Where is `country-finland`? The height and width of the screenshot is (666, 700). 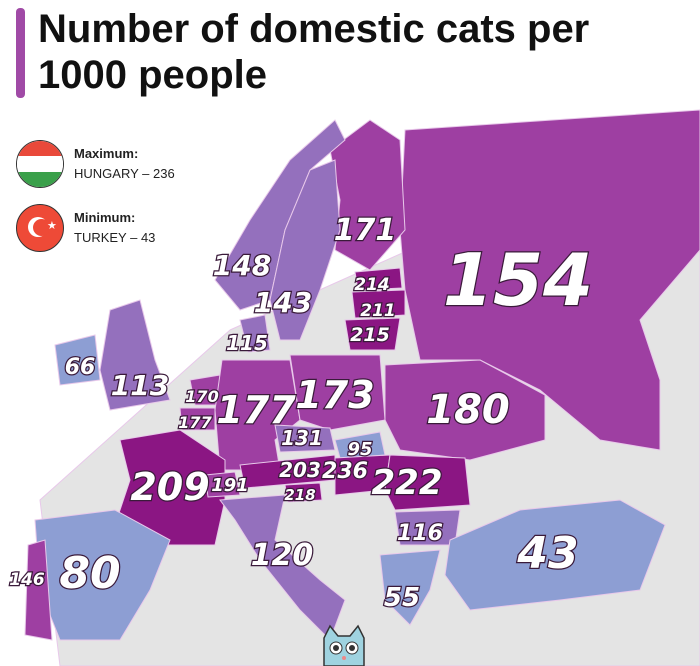 country-finland is located at coordinates (367, 195).